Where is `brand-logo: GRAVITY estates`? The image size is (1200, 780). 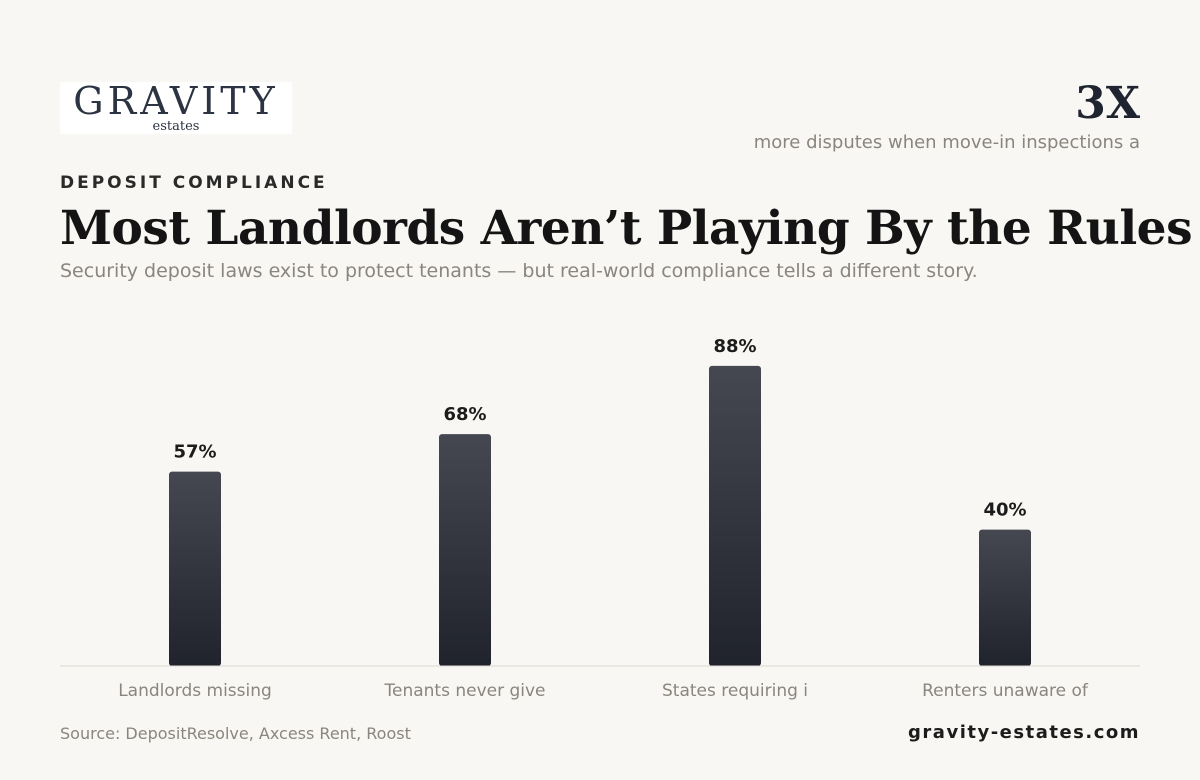 brand-logo: GRAVITY estates is located at coordinates (176, 108).